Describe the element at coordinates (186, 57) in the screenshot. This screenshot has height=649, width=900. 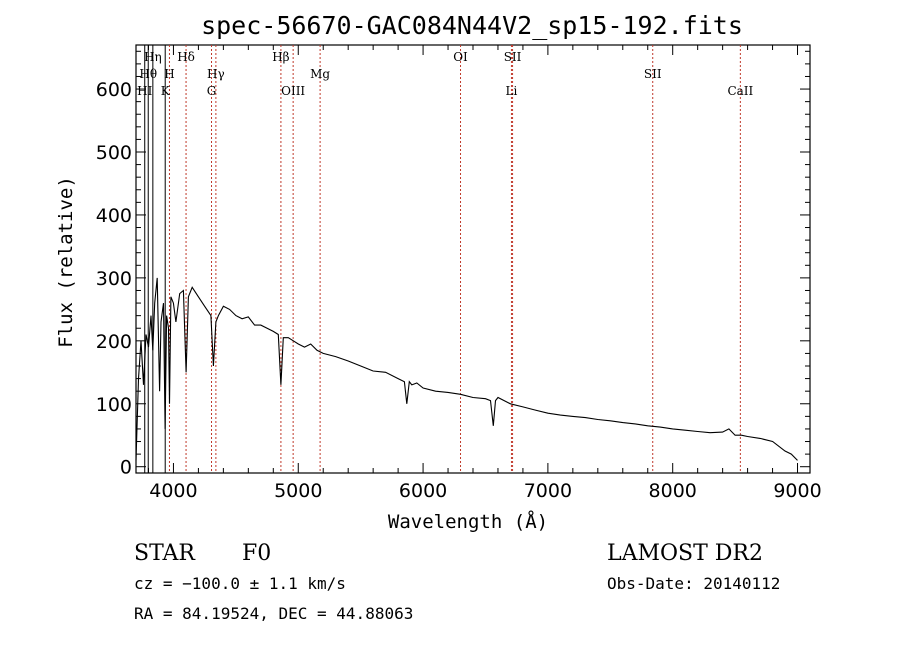
I see `spectral-line-label: Hδ` at that location.